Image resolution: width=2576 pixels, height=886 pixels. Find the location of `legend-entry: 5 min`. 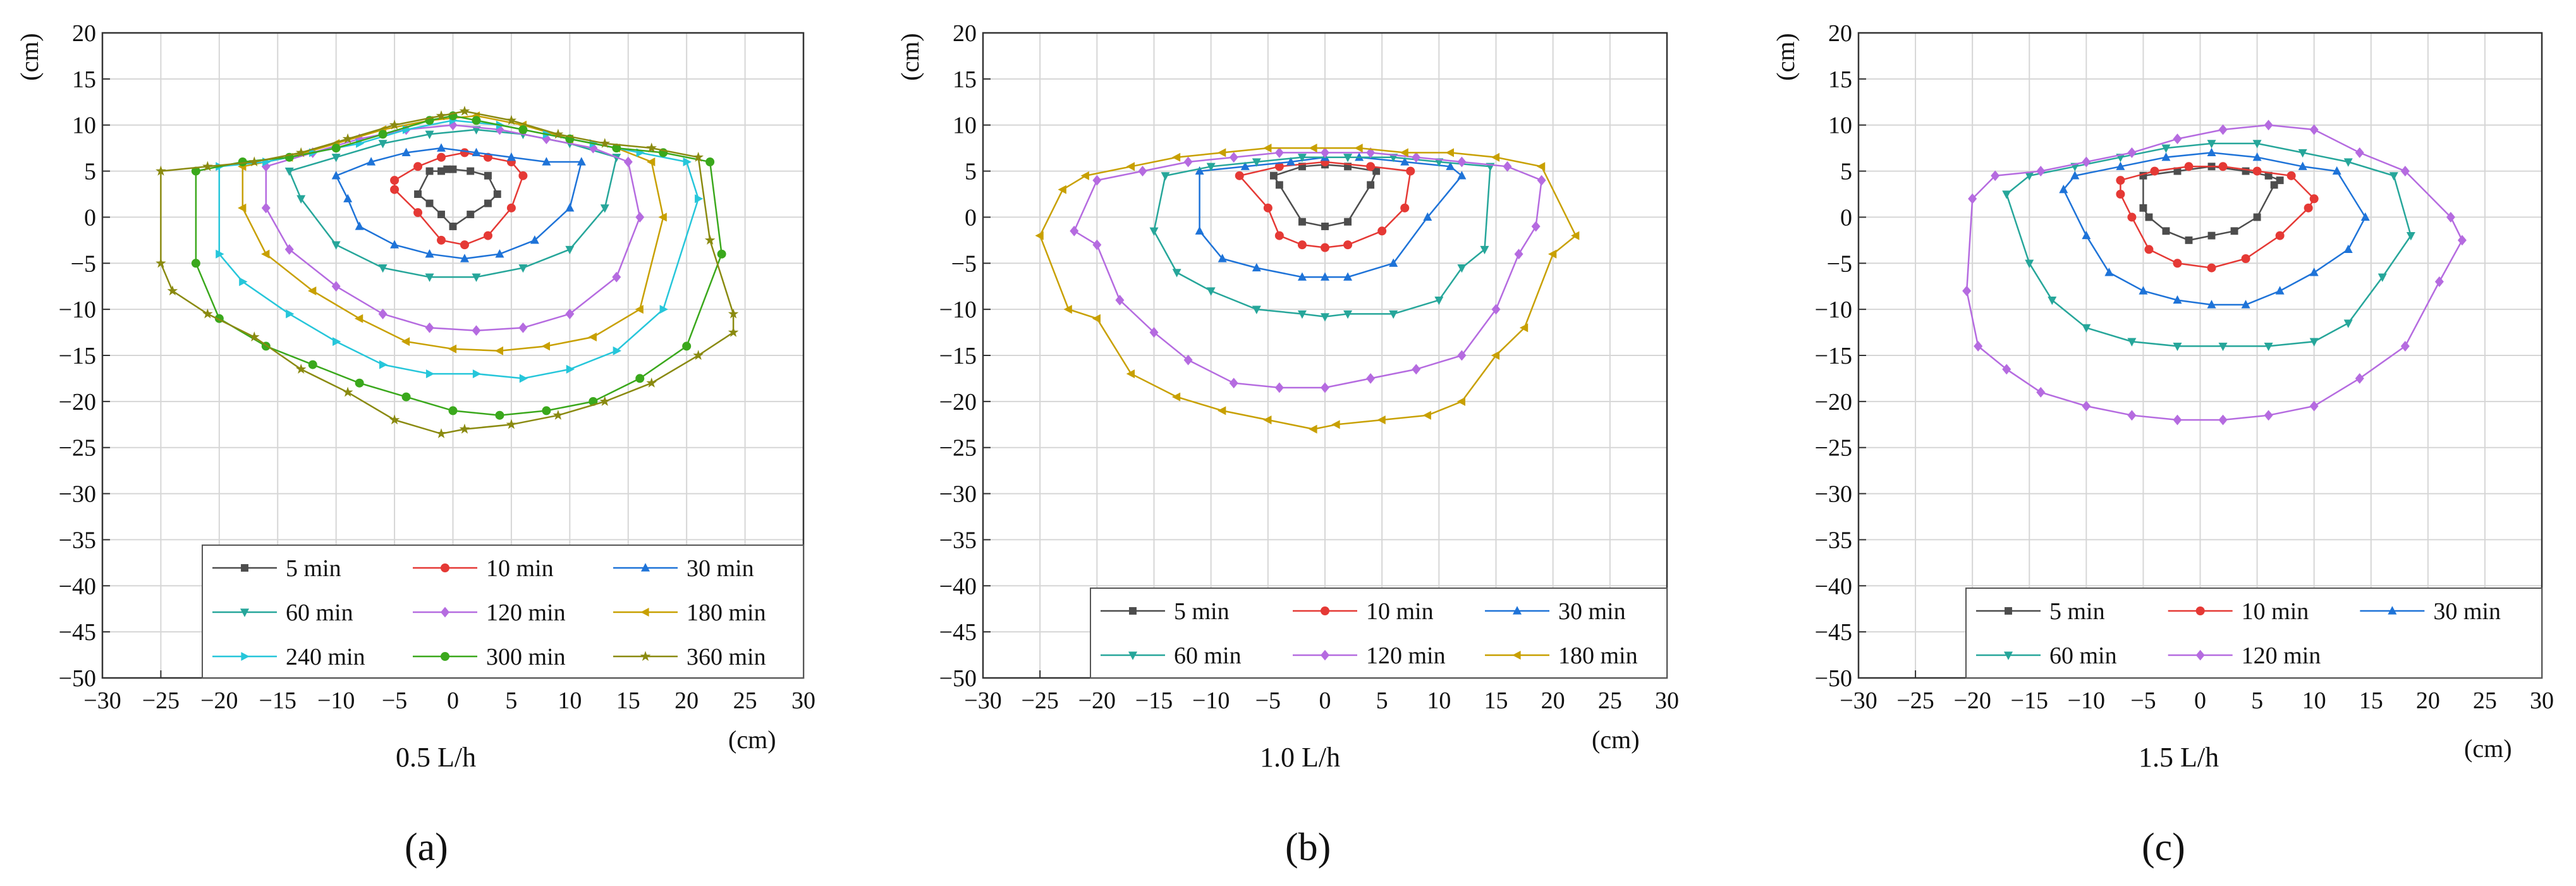

legend-entry: 5 min is located at coordinates (276, 568).